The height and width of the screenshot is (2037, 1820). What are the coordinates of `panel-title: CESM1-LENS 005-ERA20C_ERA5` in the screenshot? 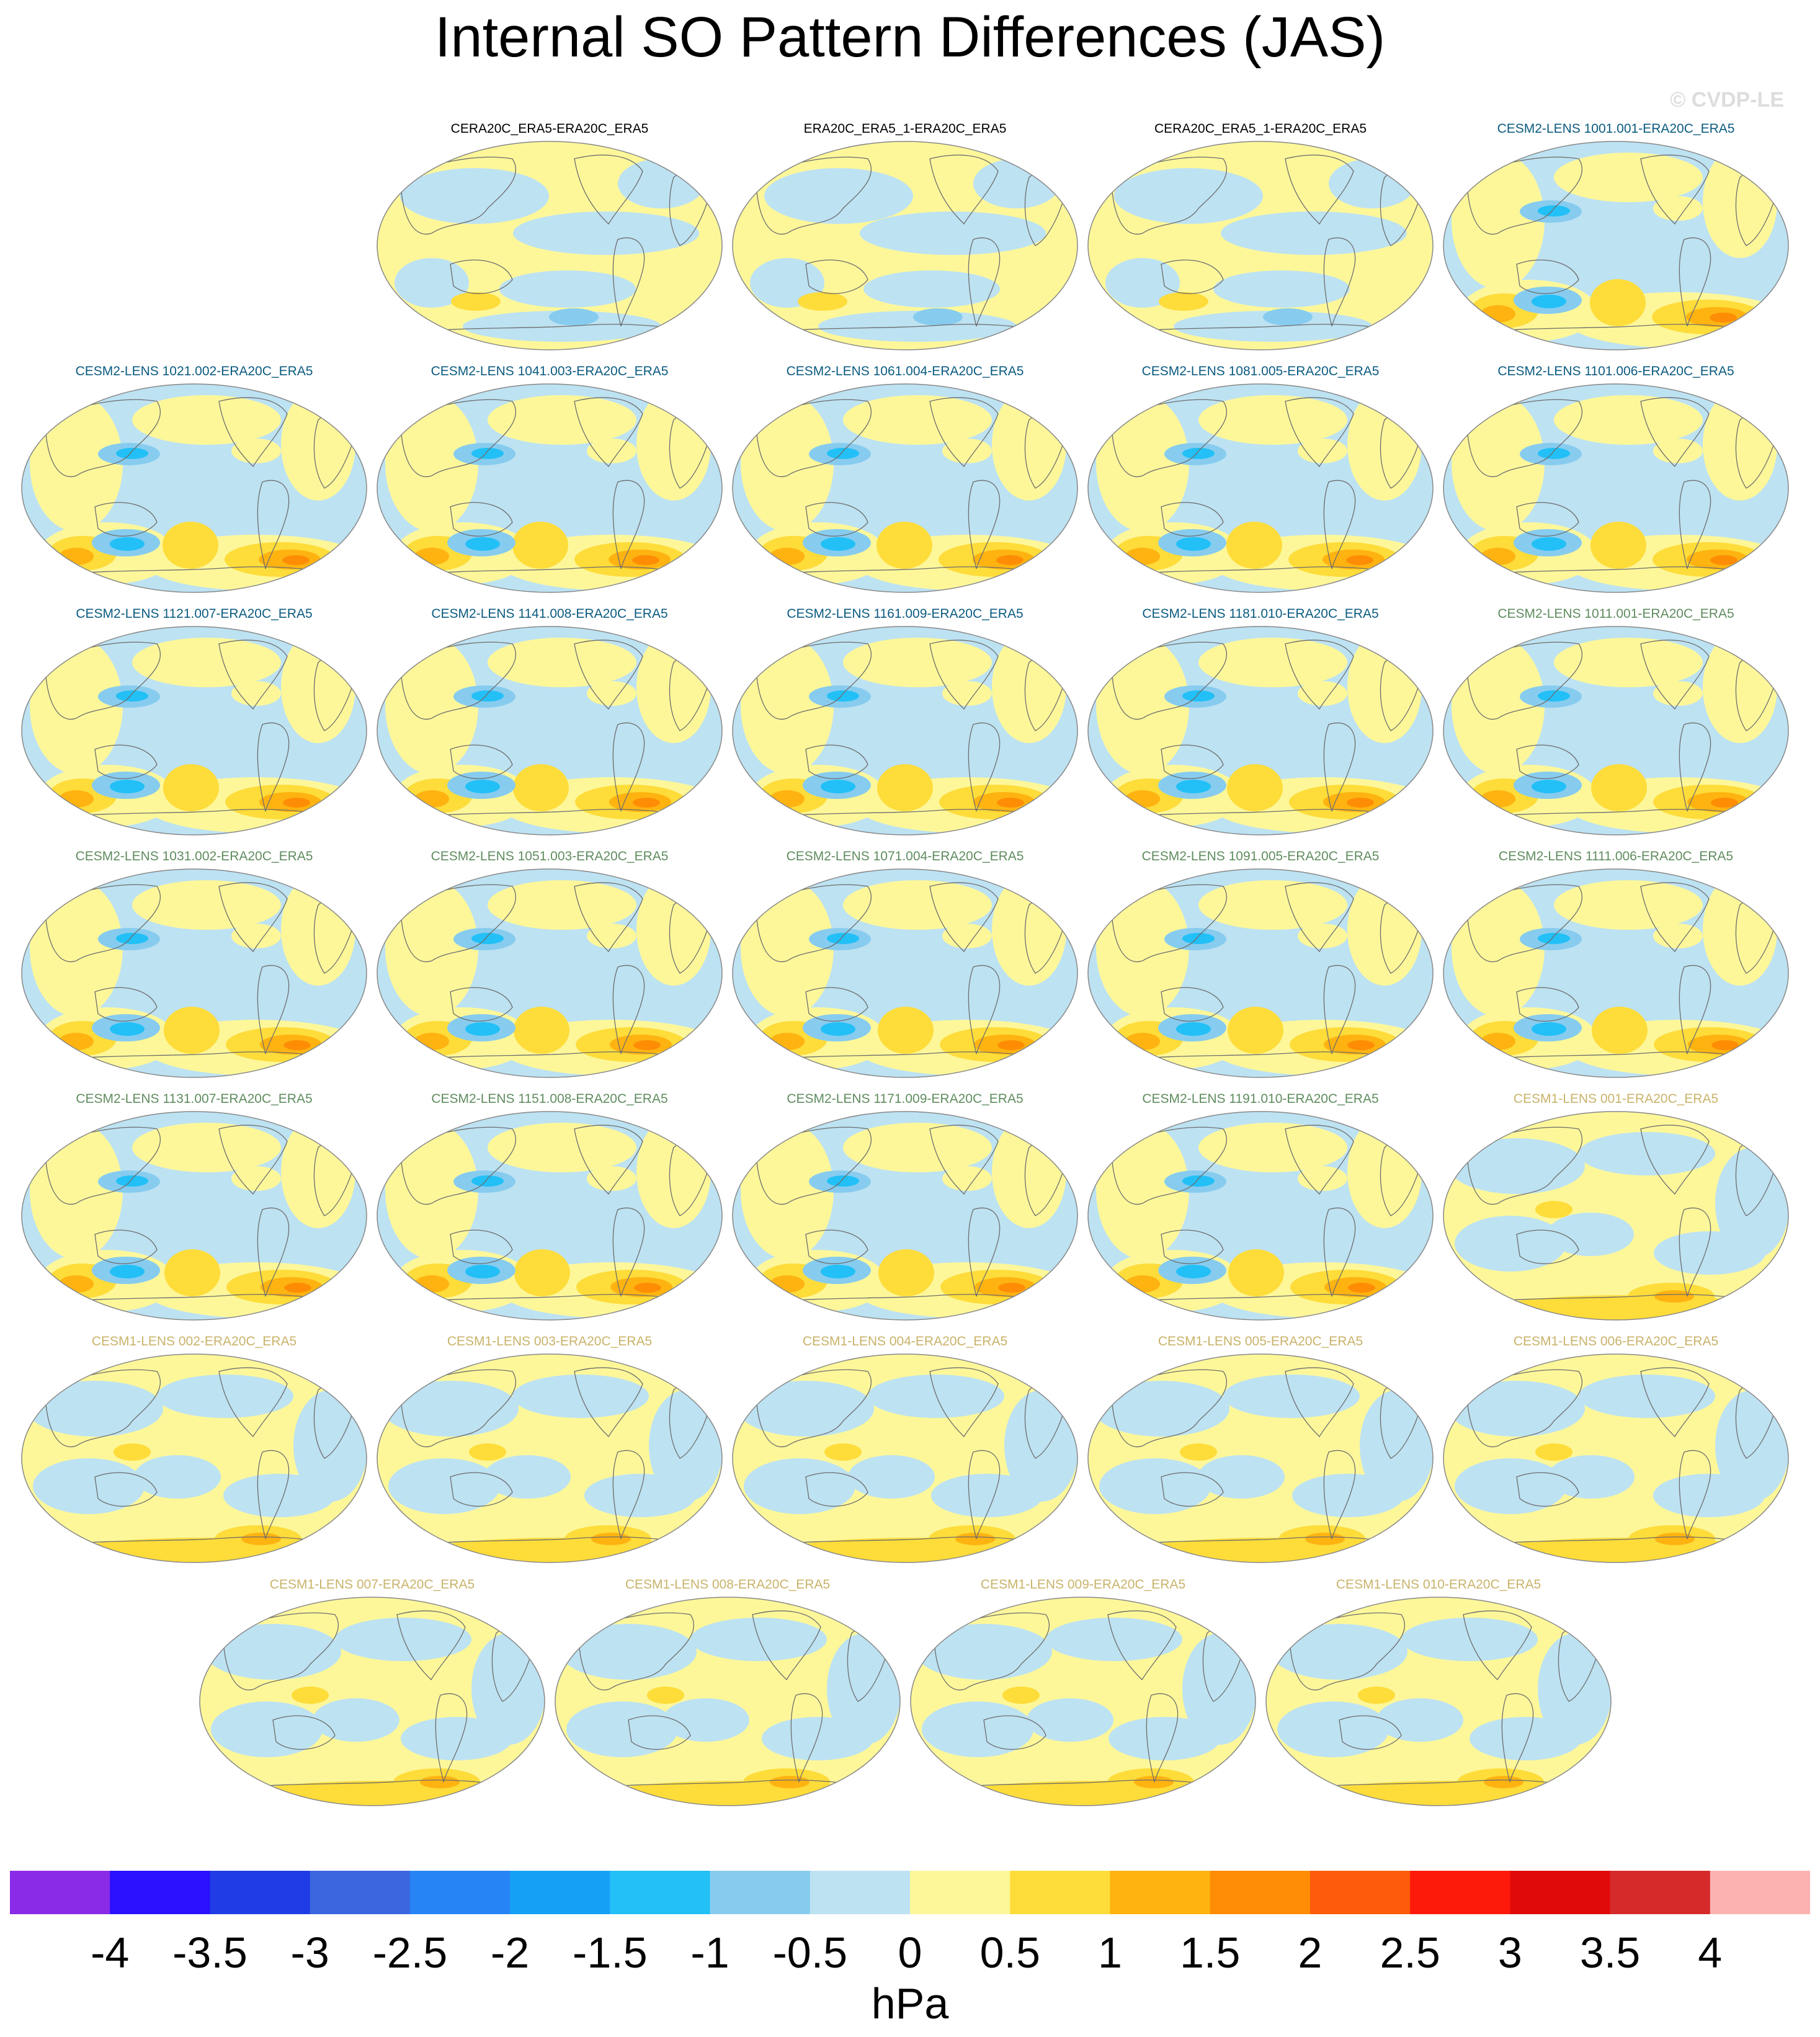 It's located at (1260, 1341).